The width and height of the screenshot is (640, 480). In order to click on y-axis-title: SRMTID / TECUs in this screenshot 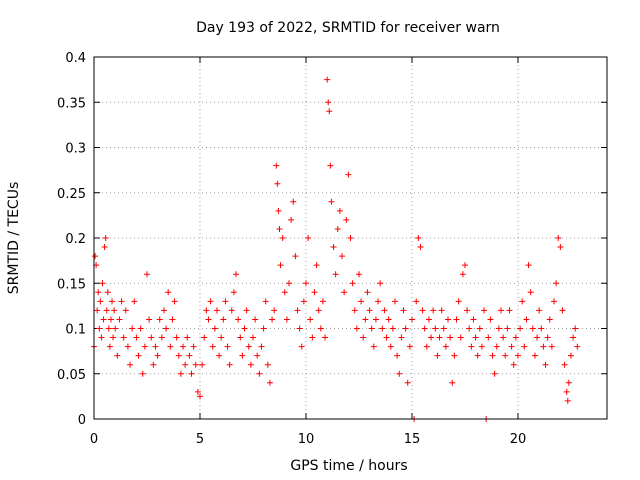, I will do `click(14, 238)`.